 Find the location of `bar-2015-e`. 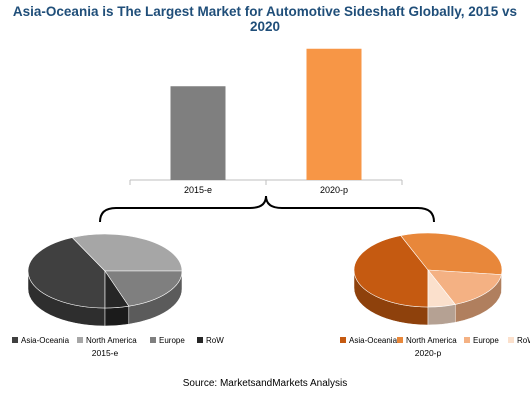

bar-2015-e is located at coordinates (198, 133).